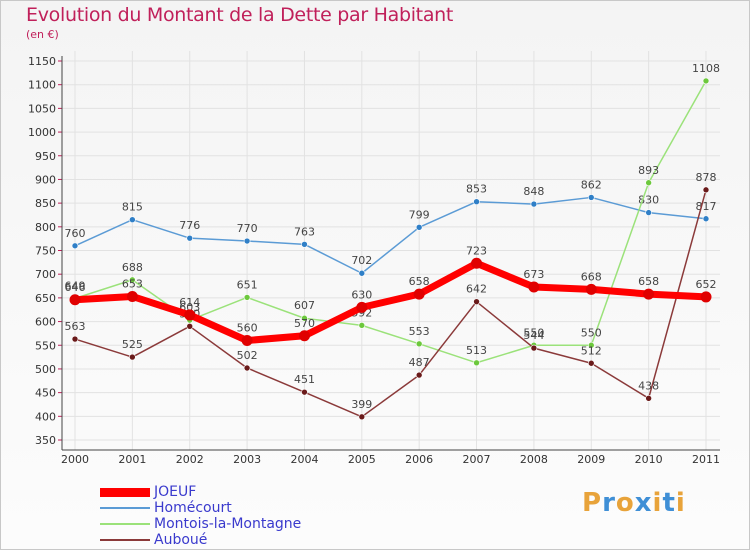 The image size is (750, 550). What do you see at coordinates (247, 284) in the screenshot?
I see `data-label-montois-la-montagne: 651` at bounding box center [247, 284].